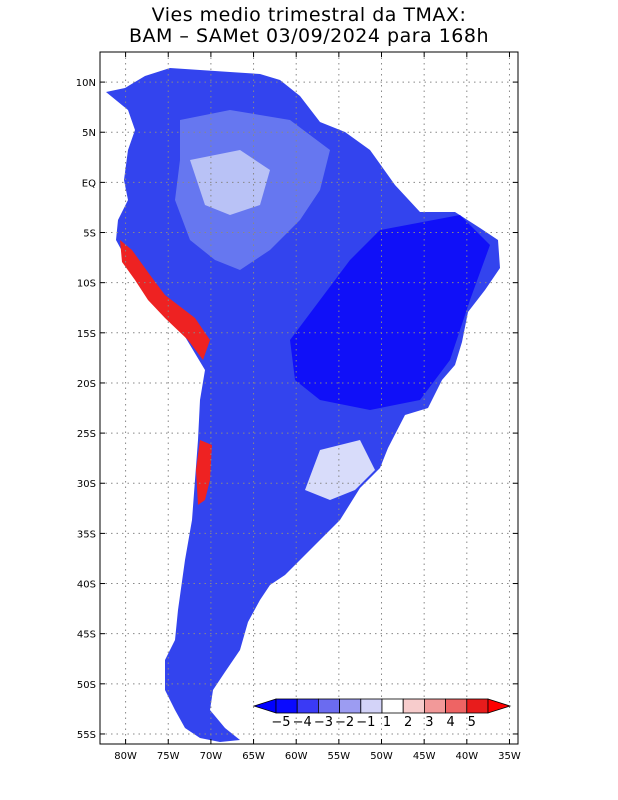 This screenshot has width=618, height=800. What do you see at coordinates (204, 472) in the screenshot?
I see `andes-warm-bias-south` at bounding box center [204, 472].